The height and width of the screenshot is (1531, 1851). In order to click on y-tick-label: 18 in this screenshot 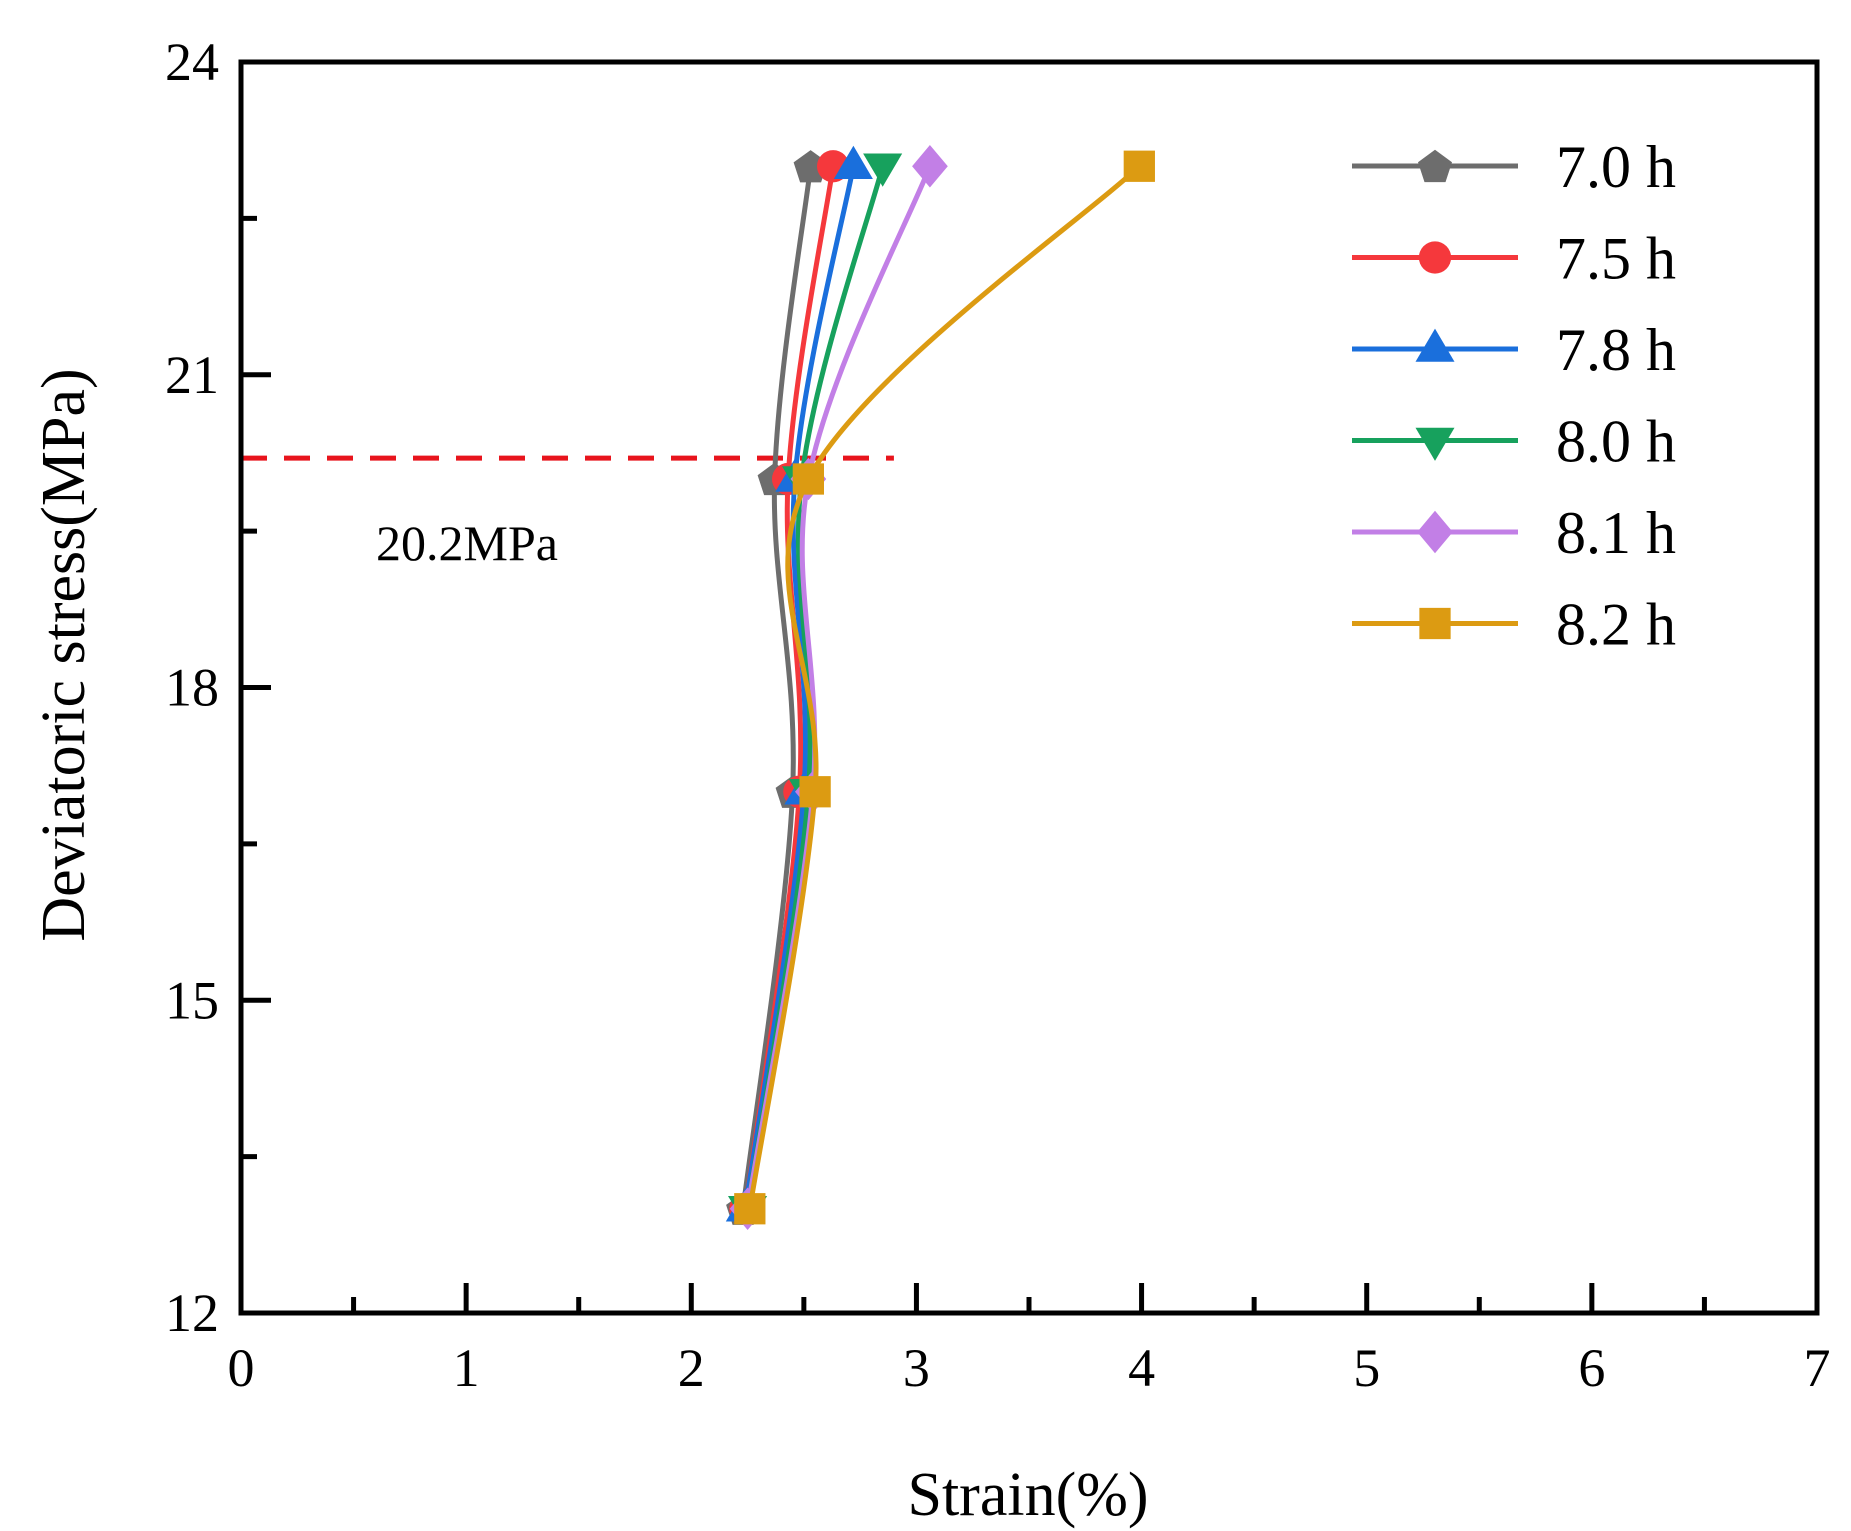, I will do `click(192, 688)`.